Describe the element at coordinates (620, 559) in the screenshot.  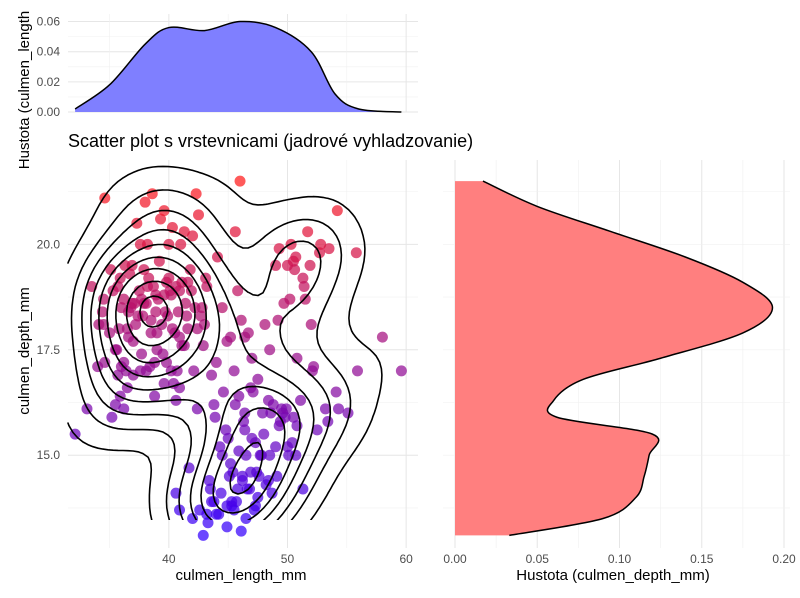
I see `right-x-tick-label: 0.10` at that location.